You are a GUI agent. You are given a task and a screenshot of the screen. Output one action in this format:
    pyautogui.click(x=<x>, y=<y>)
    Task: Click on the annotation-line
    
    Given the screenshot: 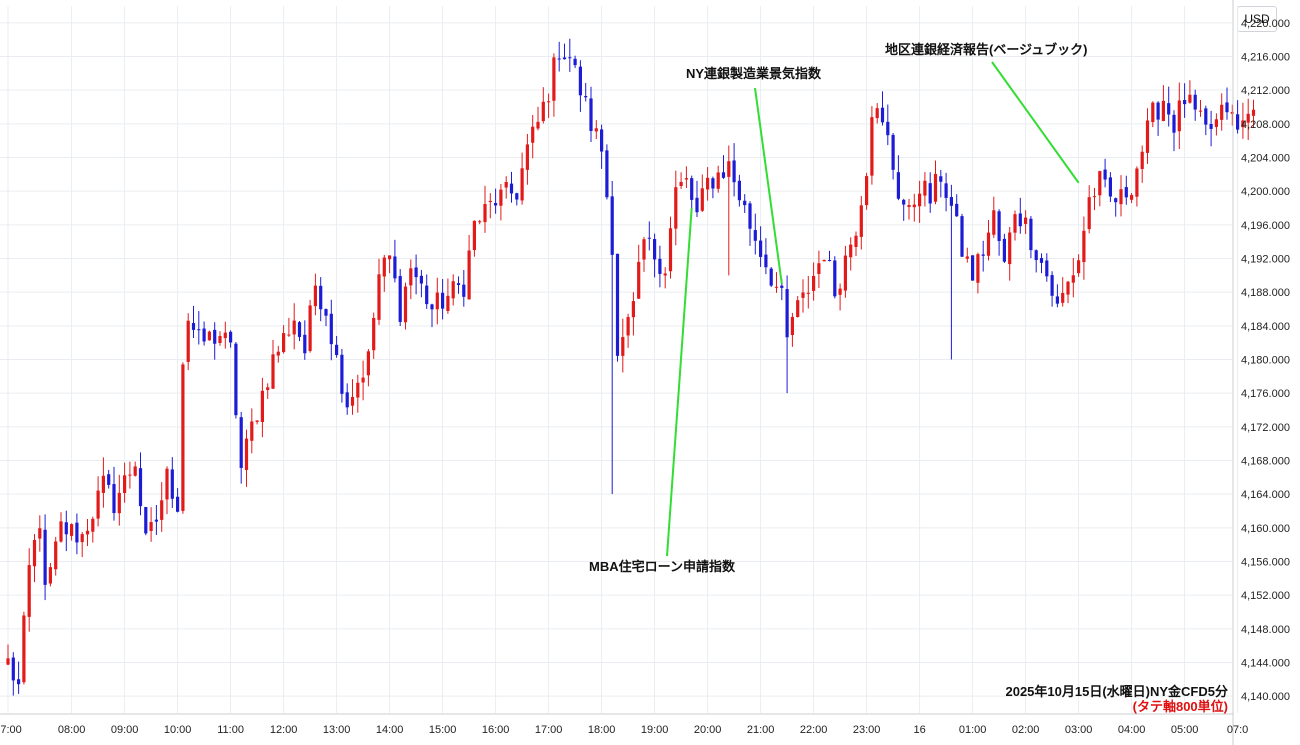 What is the action you would take?
    pyautogui.click(x=1035, y=122)
    